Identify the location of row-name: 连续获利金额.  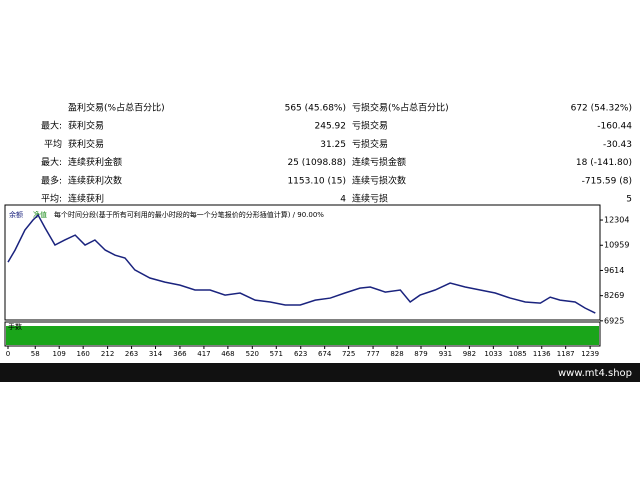
(95, 162).